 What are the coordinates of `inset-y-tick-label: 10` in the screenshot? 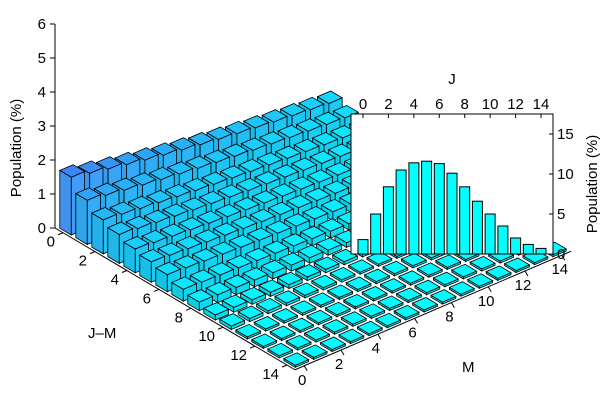 It's located at (565, 174).